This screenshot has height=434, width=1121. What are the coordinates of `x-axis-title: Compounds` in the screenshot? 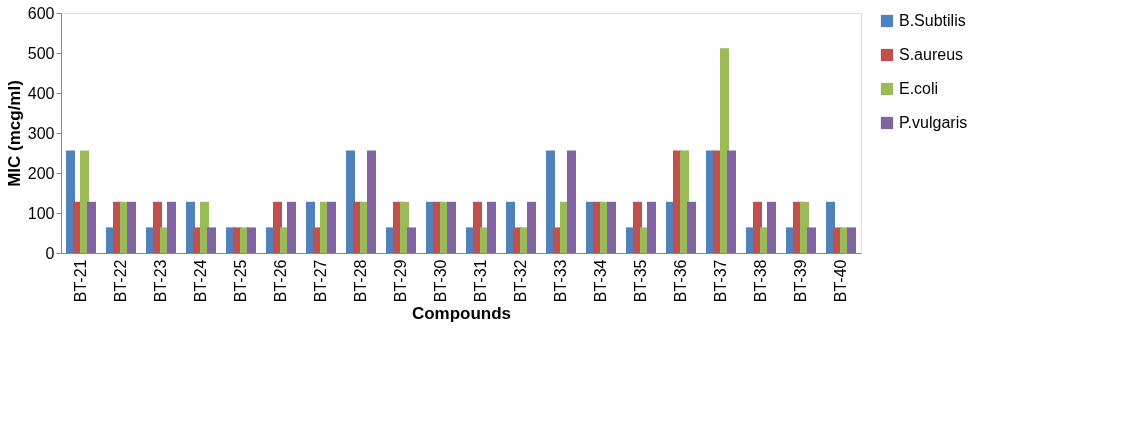 It's located at (461, 314).